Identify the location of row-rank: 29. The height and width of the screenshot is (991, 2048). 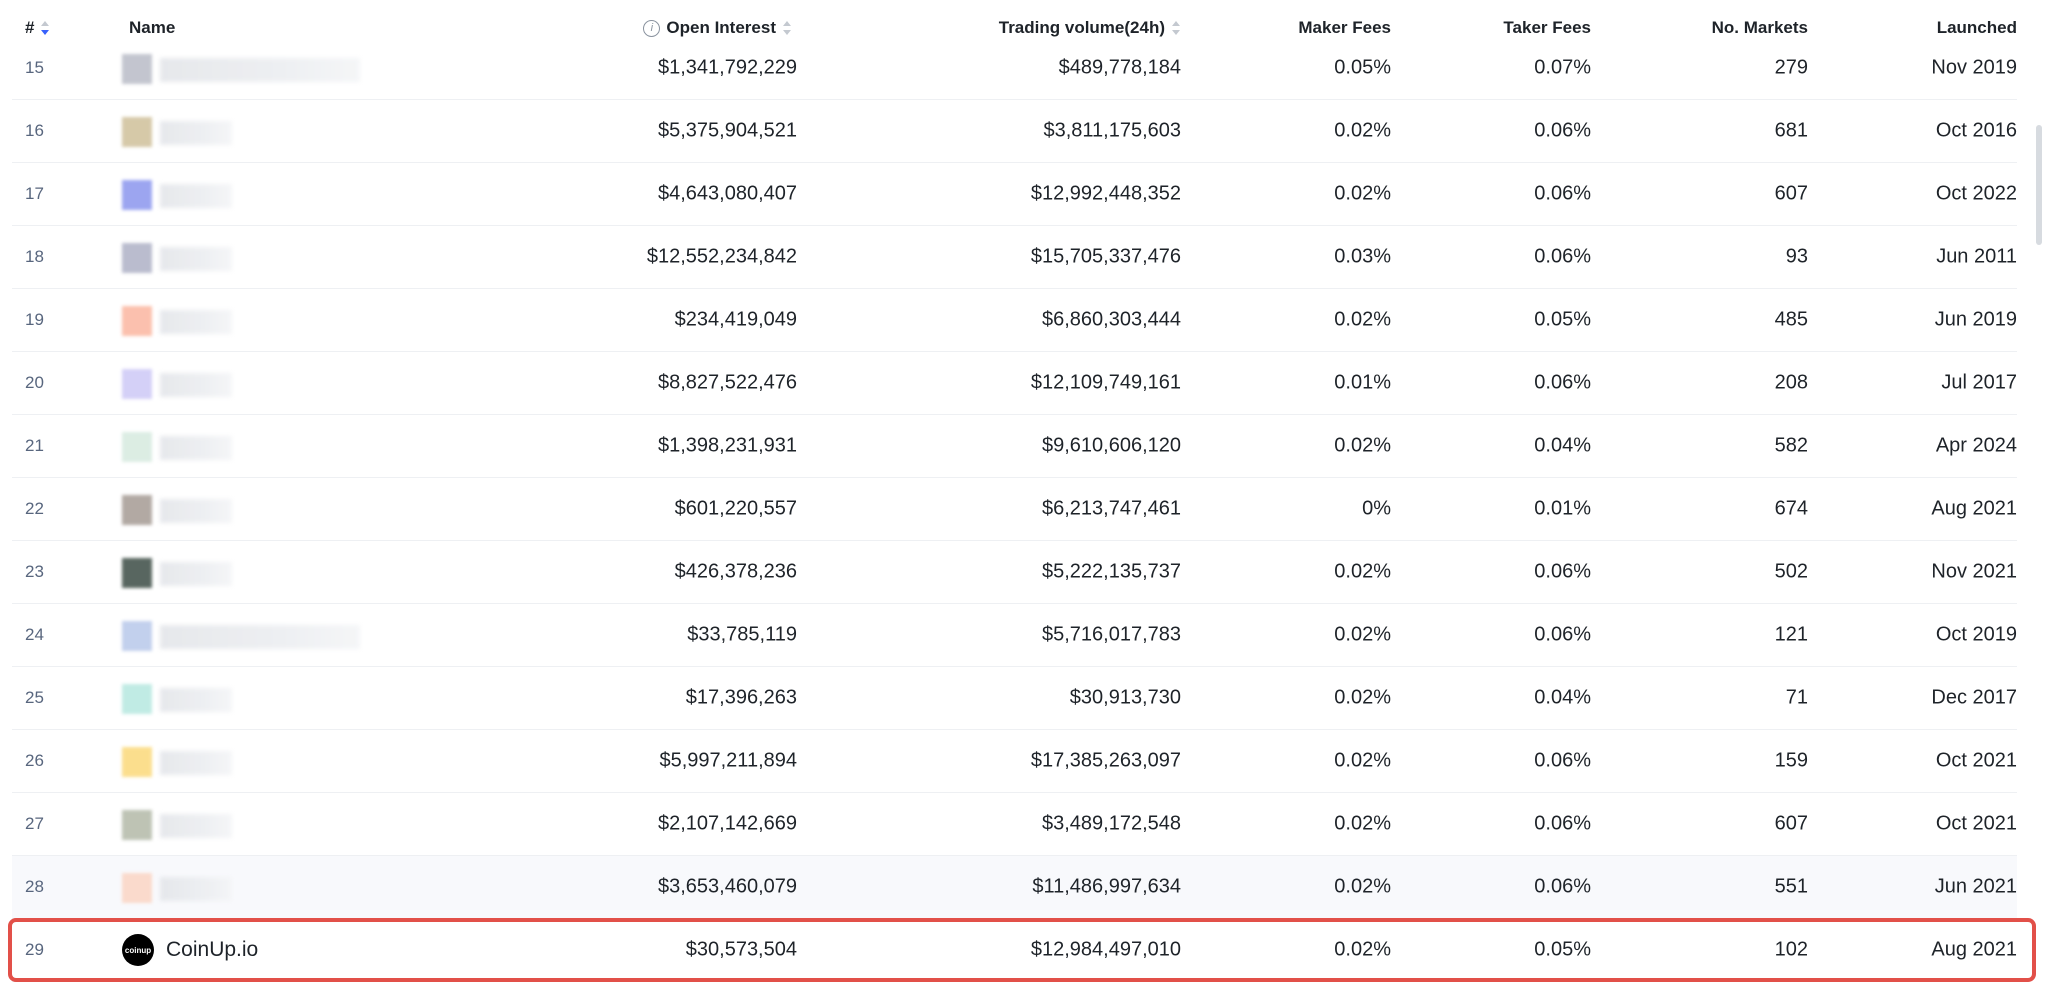
(34, 949).